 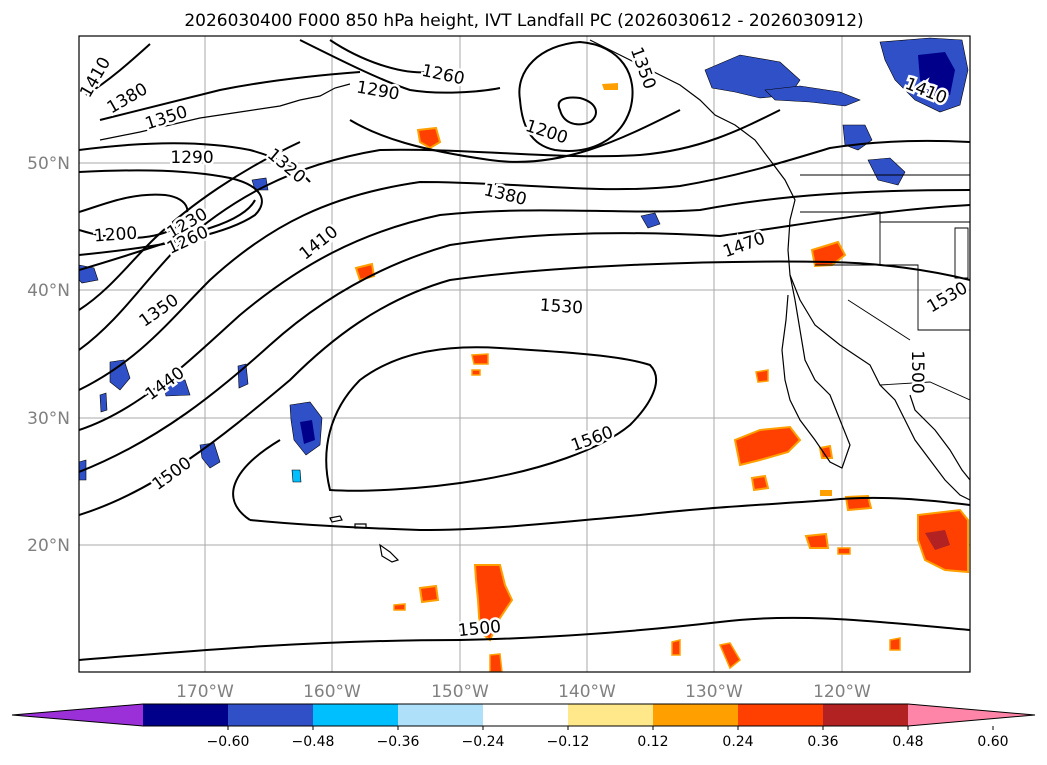 What do you see at coordinates (48, 546) in the screenshot?
I see `lat-tick-label: 20°N` at bounding box center [48, 546].